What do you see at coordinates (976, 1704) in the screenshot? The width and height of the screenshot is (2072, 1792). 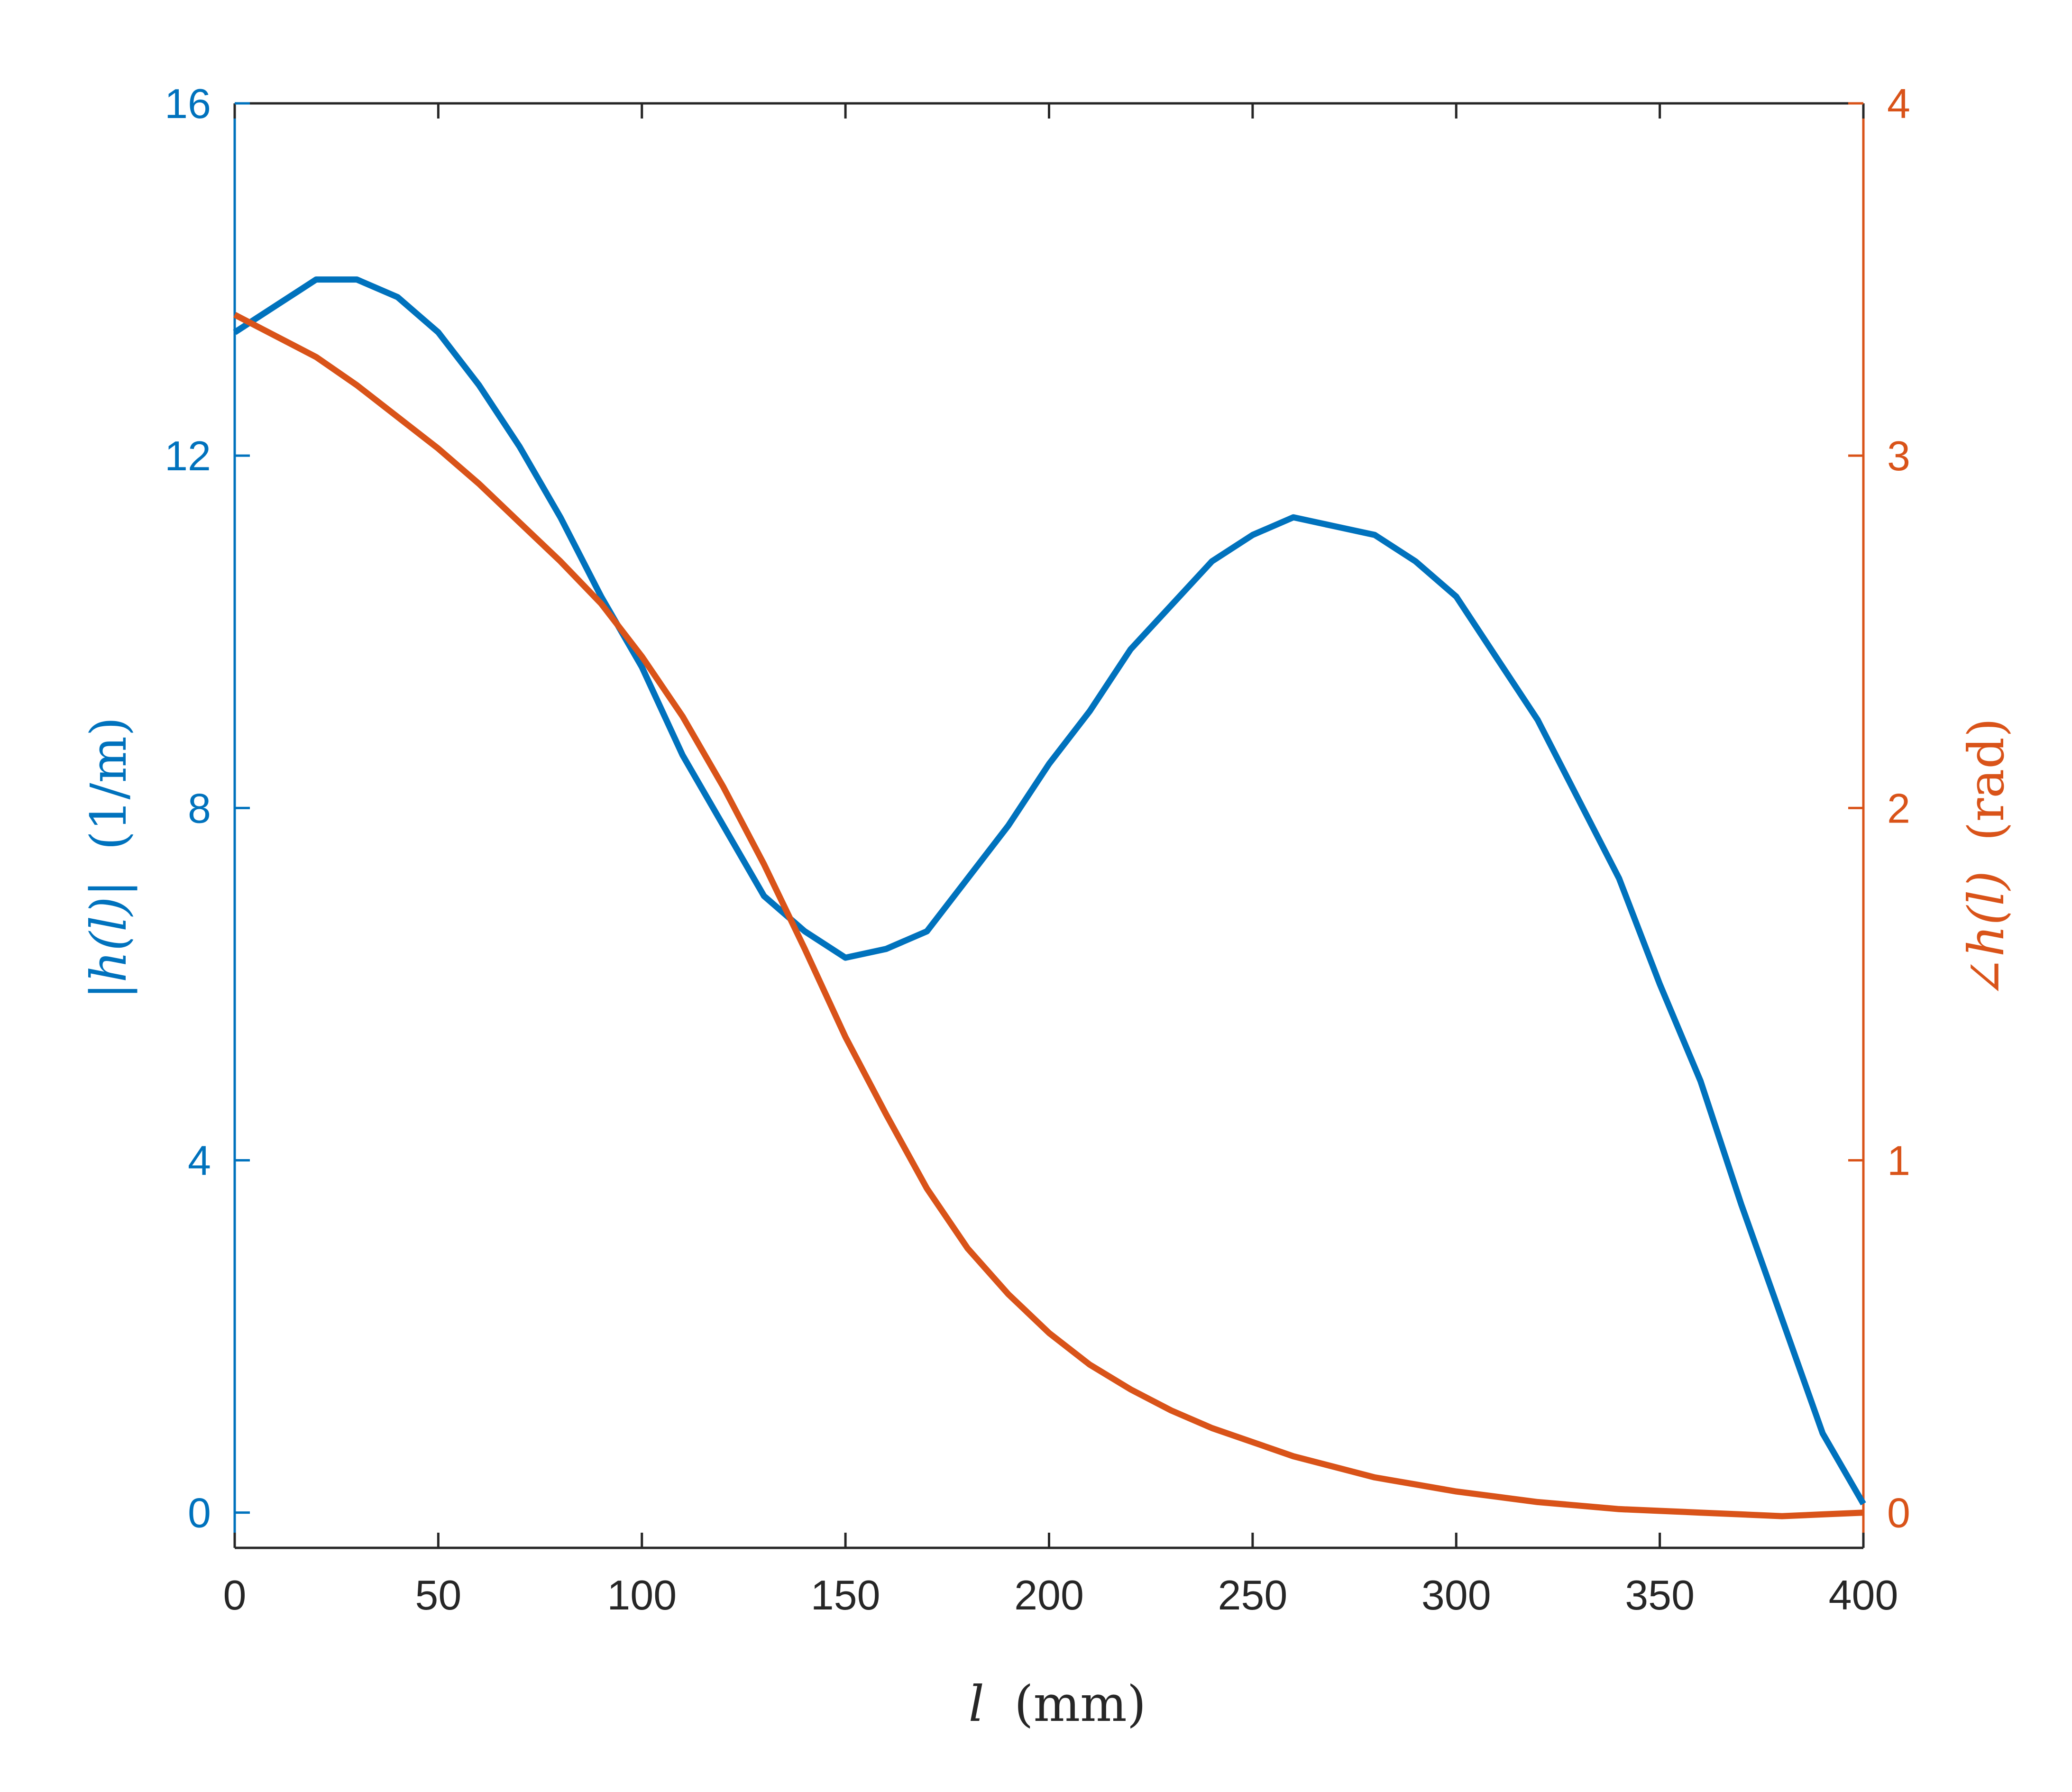 I see `x-axis-label-var: l` at bounding box center [976, 1704].